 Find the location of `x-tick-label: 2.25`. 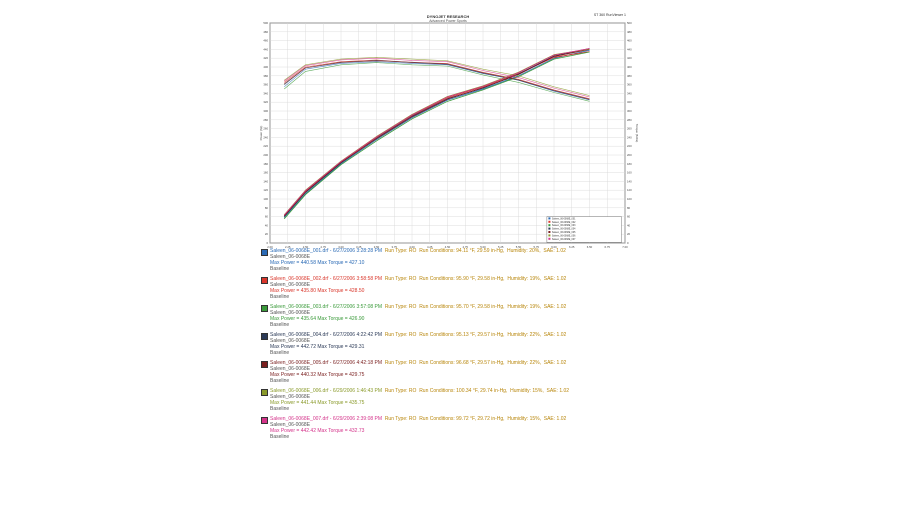

x-tick-label: 2.25 is located at coordinates (288, 246).